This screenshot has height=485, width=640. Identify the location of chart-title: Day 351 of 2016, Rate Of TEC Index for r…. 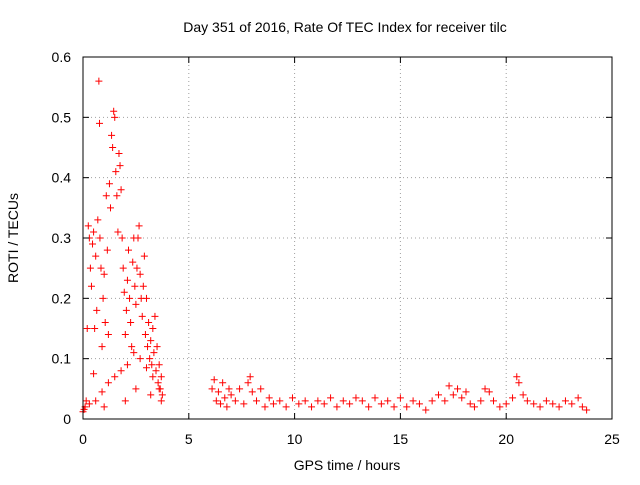
(344, 27).